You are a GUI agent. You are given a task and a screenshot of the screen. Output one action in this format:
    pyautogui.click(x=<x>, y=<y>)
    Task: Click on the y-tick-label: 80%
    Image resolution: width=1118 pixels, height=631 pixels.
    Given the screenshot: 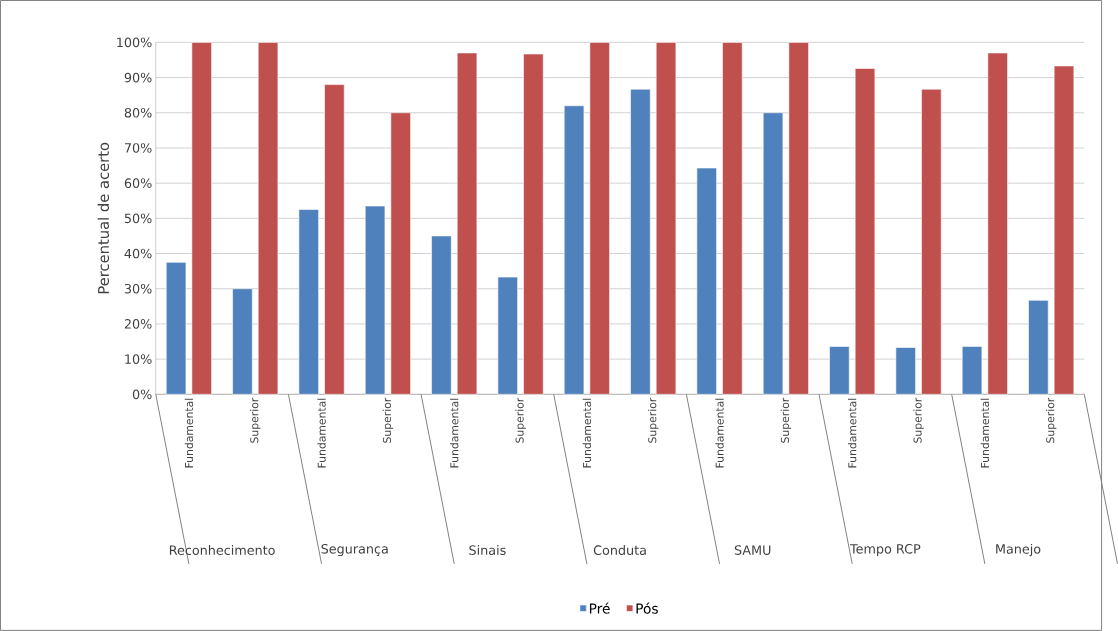 What is the action you would take?
    pyautogui.click(x=138, y=112)
    